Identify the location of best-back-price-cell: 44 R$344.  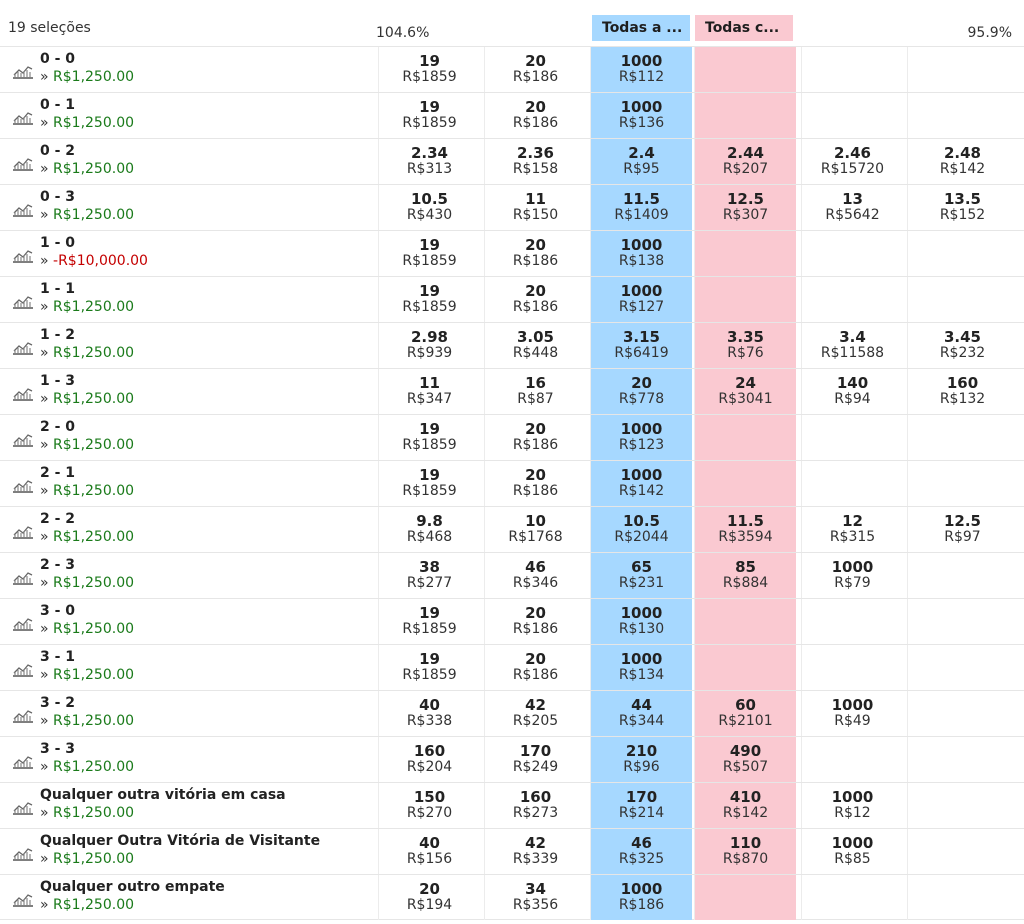
(641, 713).